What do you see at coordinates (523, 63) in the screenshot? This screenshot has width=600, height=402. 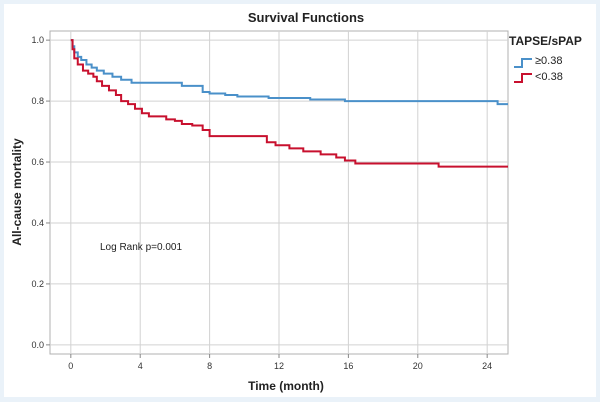 I see `legend-swatch-high` at bounding box center [523, 63].